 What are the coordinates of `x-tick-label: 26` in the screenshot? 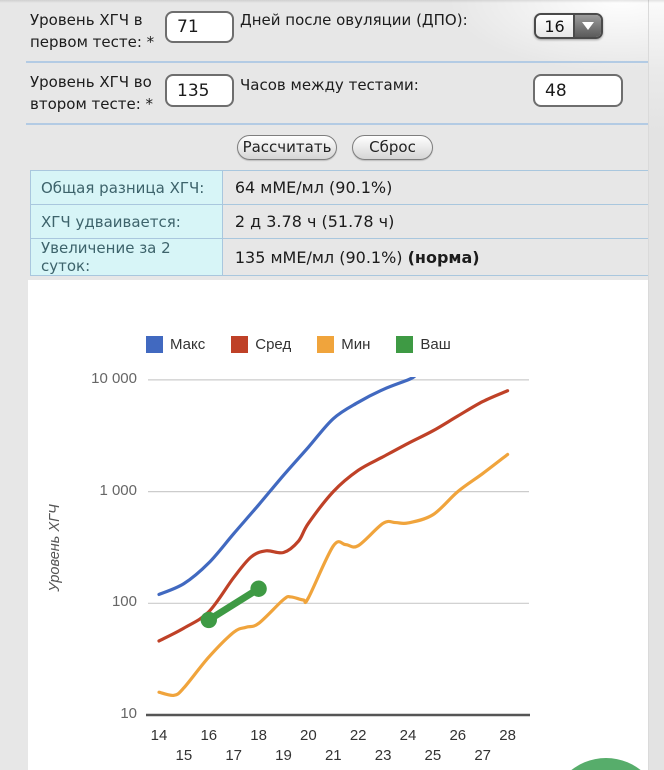 It's located at (458, 735).